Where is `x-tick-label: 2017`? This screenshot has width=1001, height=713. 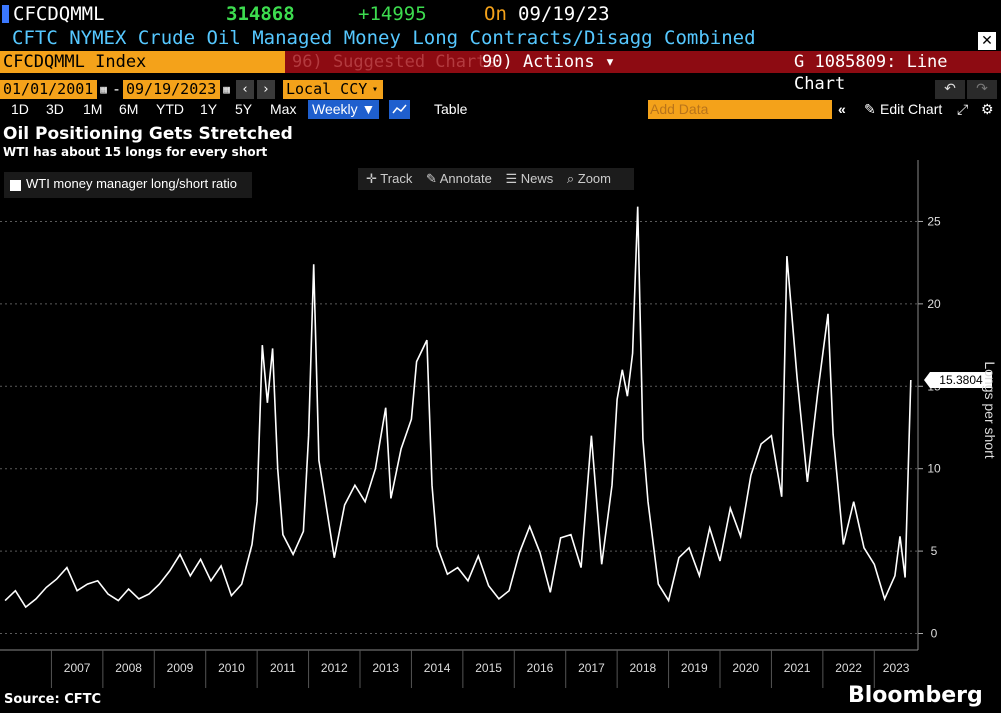 x-tick-label: 2017 is located at coordinates (591, 668).